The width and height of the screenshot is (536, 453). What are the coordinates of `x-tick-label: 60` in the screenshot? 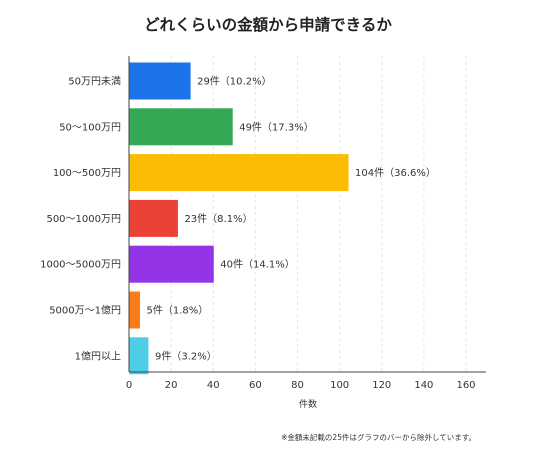 It's located at (255, 385).